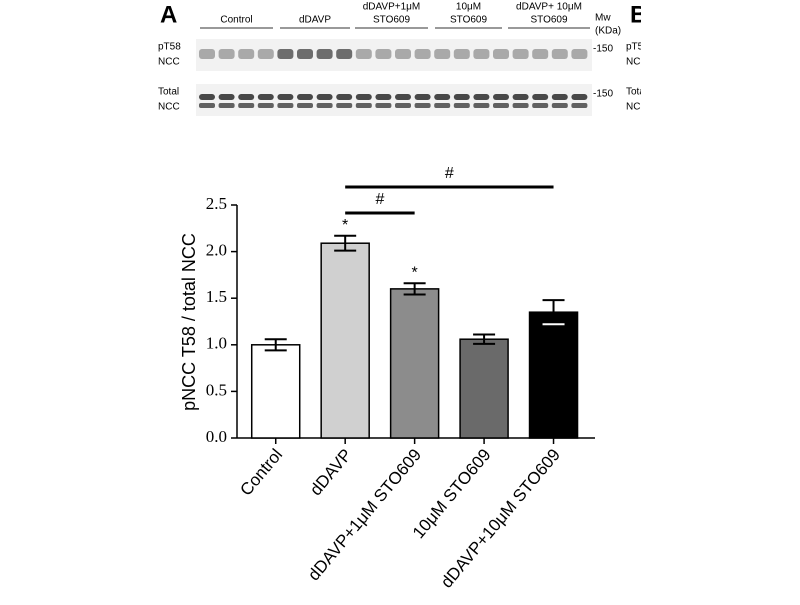 The height and width of the screenshot is (605, 800). I want to click on panel-label: A, so click(168, 14).